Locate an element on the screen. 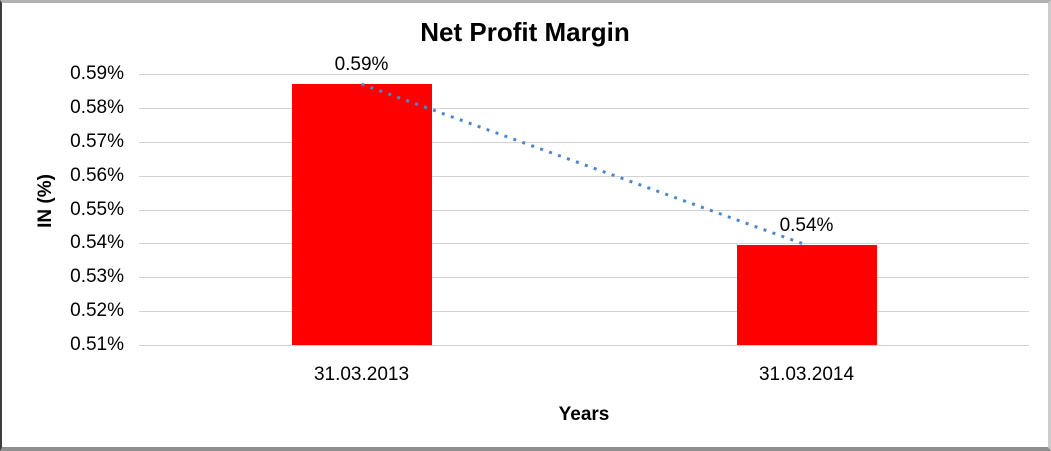  y-axis-tick-label: 0.54% is located at coordinates (97, 243).